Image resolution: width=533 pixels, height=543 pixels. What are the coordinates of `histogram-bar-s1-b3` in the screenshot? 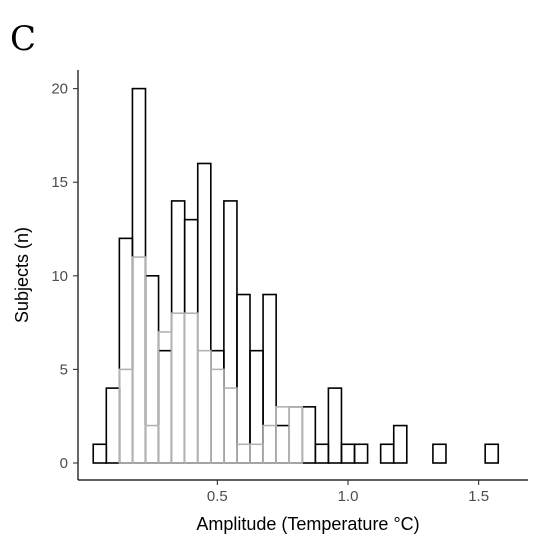 It's located at (139, 360).